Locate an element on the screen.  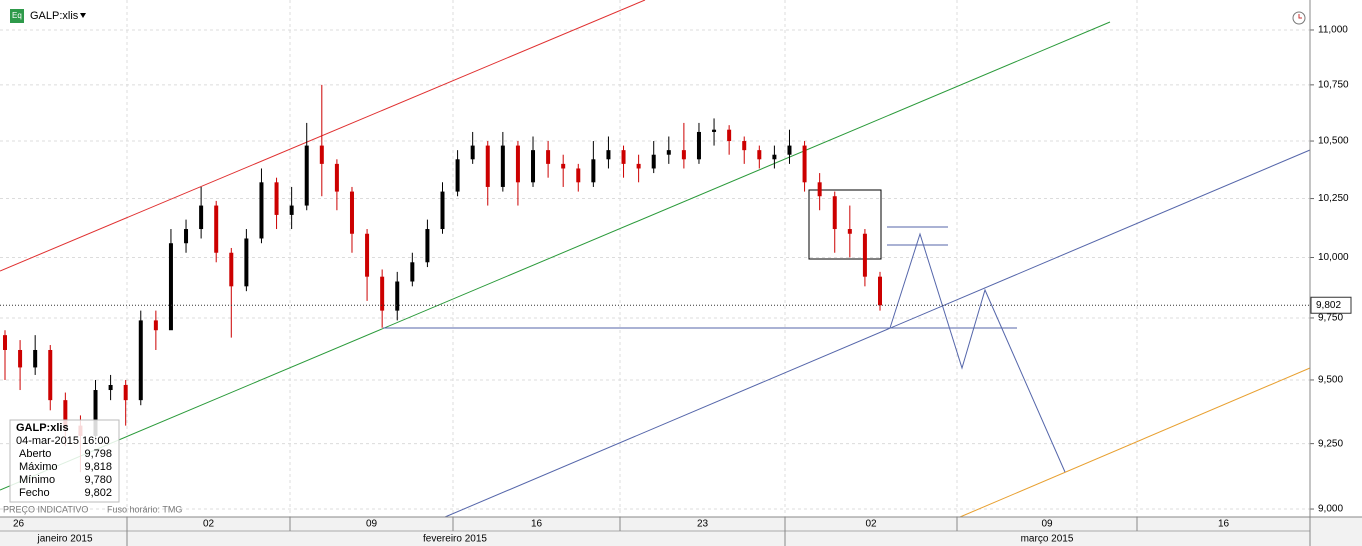
x-tick-label: 23 is located at coordinates (703, 524).